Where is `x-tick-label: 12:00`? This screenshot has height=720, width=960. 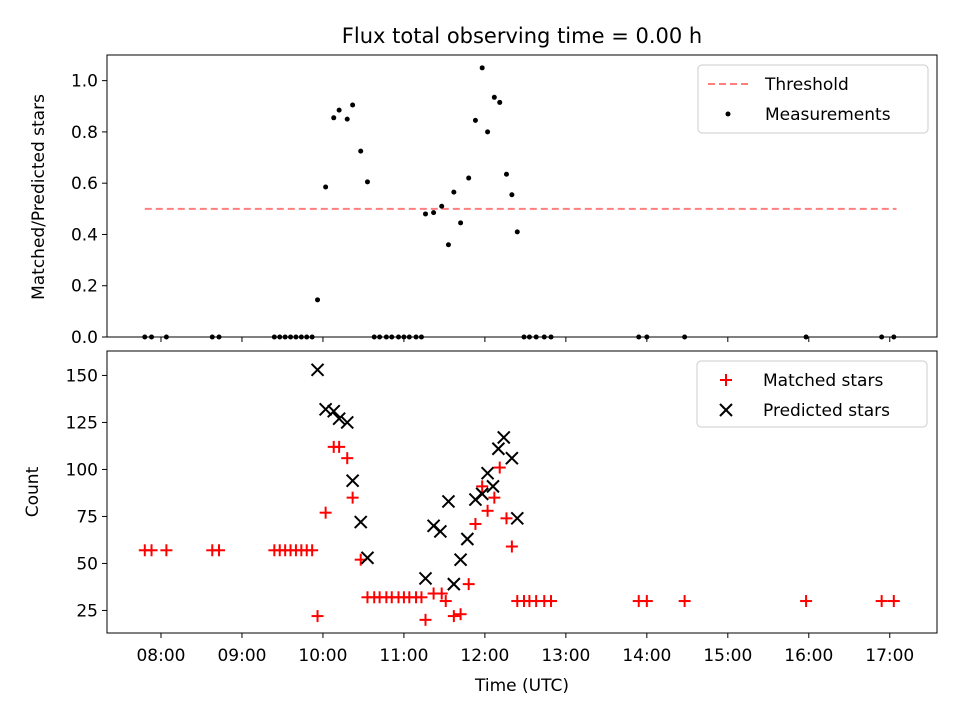 x-tick-label: 12:00 is located at coordinates (484, 656).